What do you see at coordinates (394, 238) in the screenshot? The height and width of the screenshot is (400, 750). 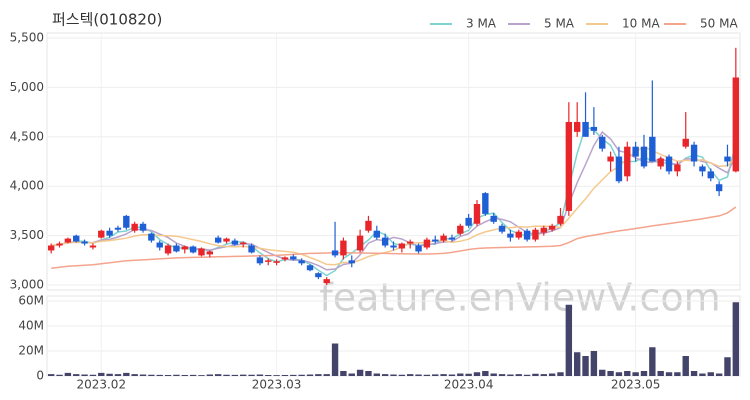 I see `ma-line` at bounding box center [394, 238].